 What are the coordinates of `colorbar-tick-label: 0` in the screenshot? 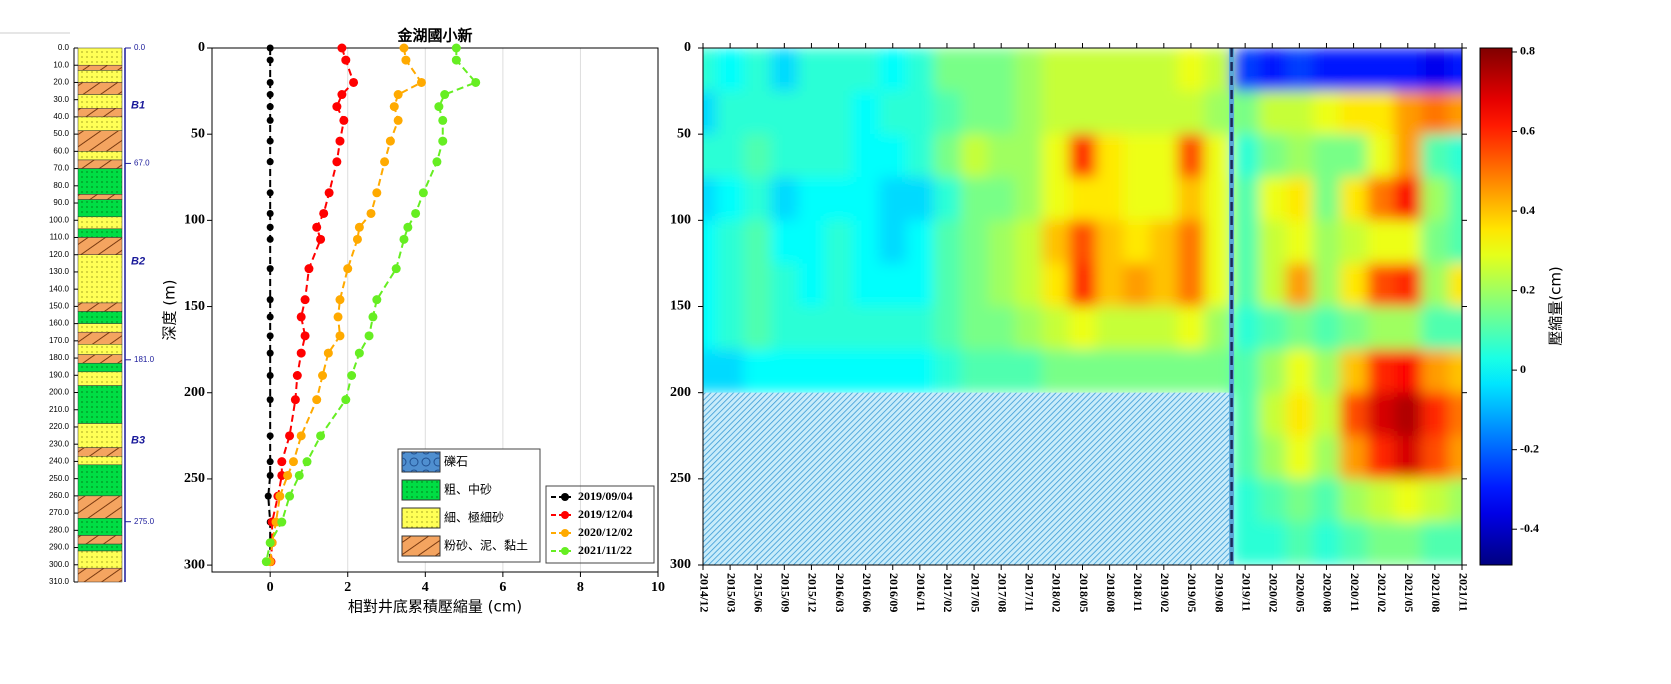 It's located at (1523, 369).